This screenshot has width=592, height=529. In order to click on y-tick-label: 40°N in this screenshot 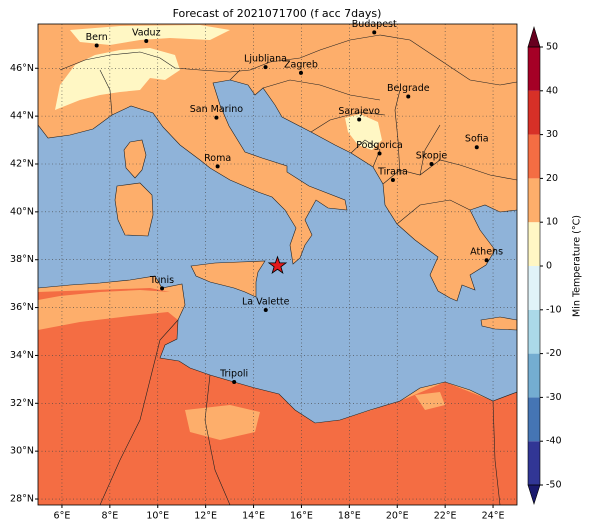, I will do `click(22, 211)`.